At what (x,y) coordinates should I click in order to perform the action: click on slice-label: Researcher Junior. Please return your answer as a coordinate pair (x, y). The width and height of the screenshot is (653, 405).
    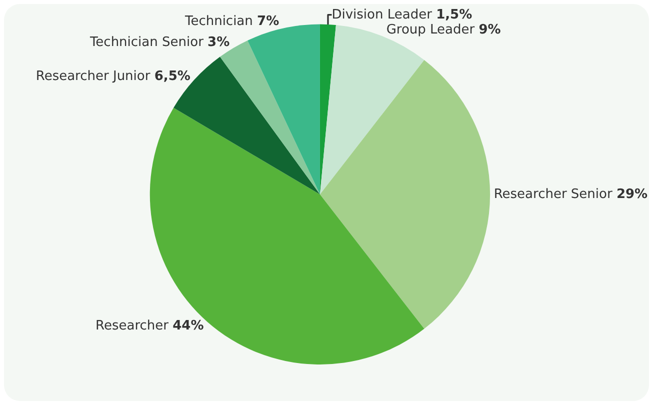
    Looking at the image, I should click on (93, 76).